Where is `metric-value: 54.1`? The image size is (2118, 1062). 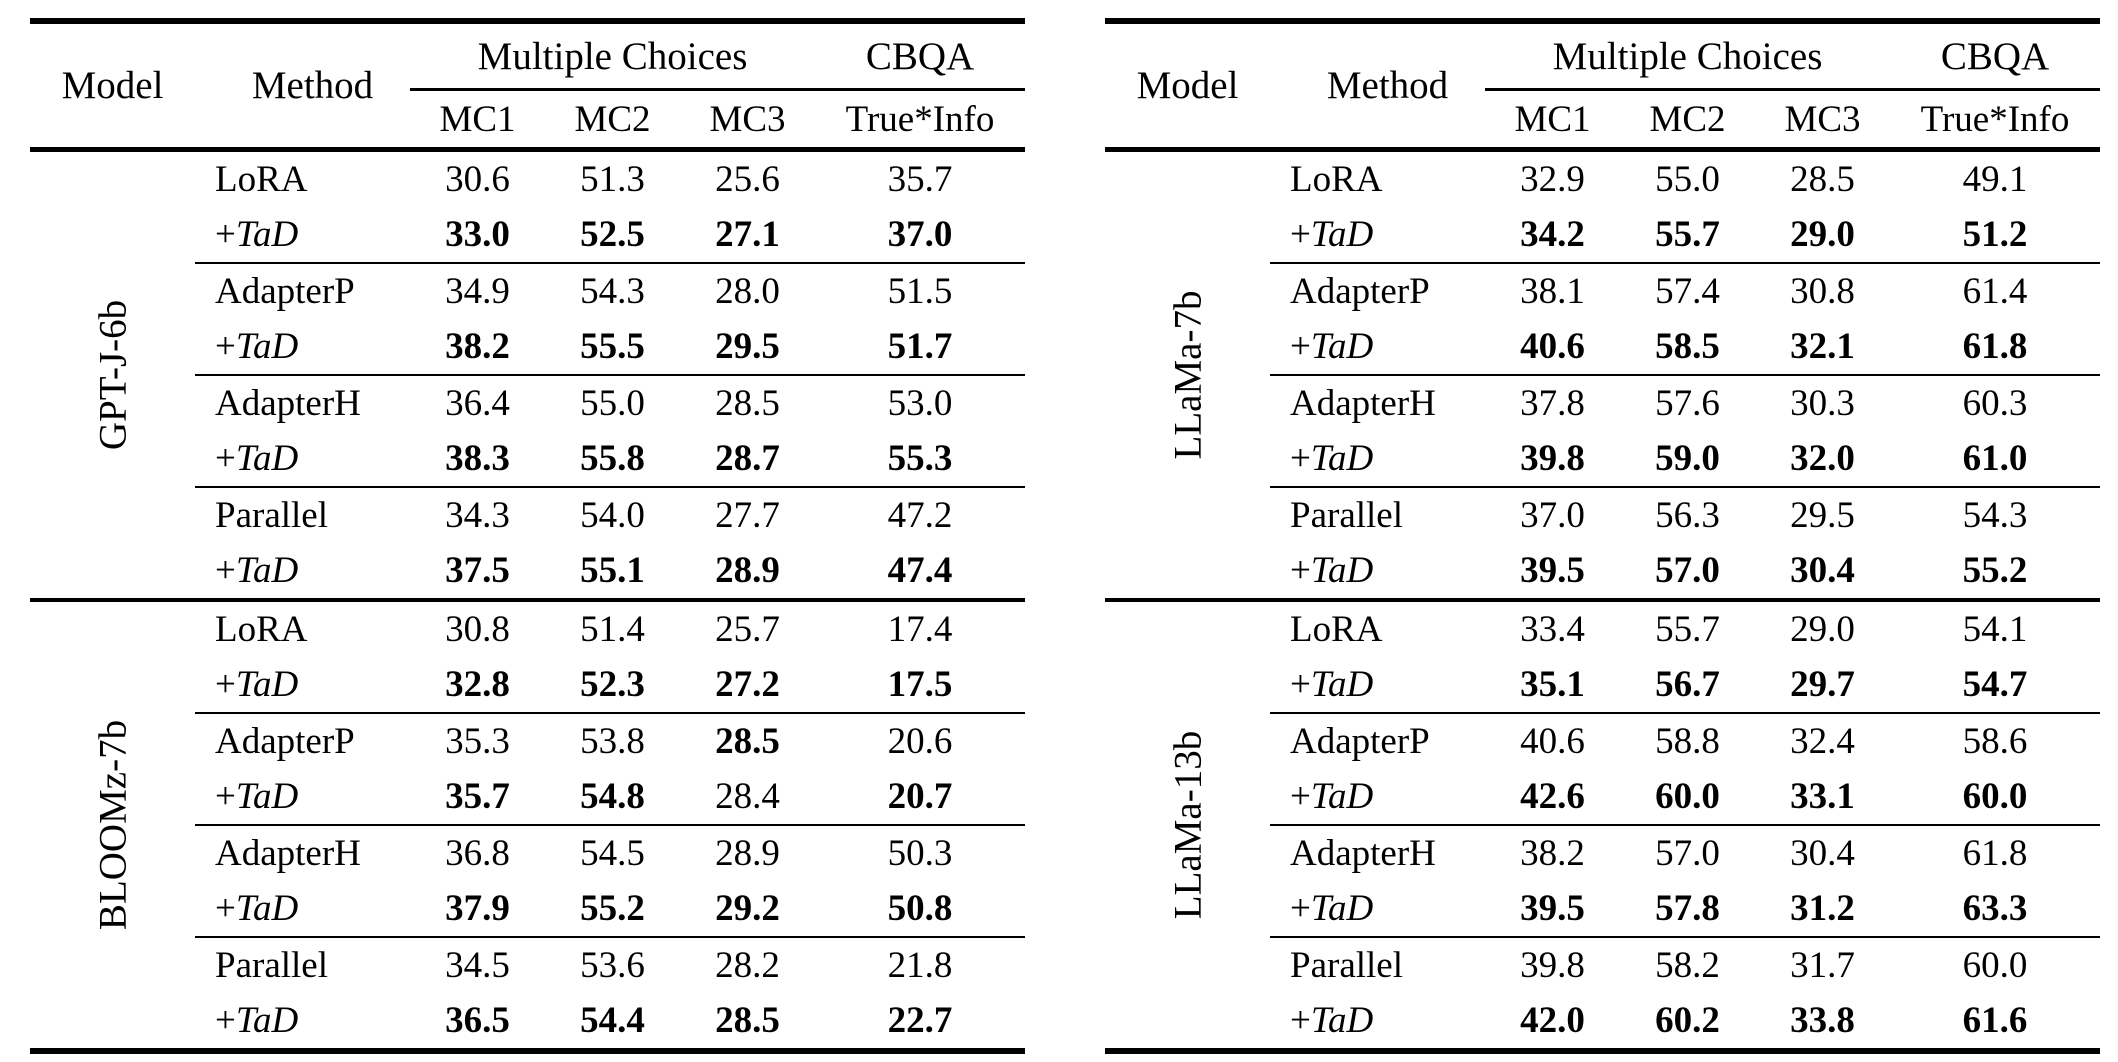
metric-value: 54.1 is located at coordinates (1995, 627).